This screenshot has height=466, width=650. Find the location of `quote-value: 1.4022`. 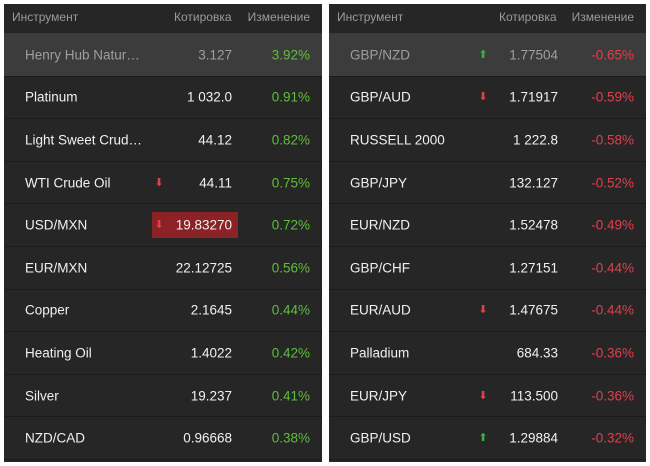

quote-value: 1.4022 is located at coordinates (211, 353).